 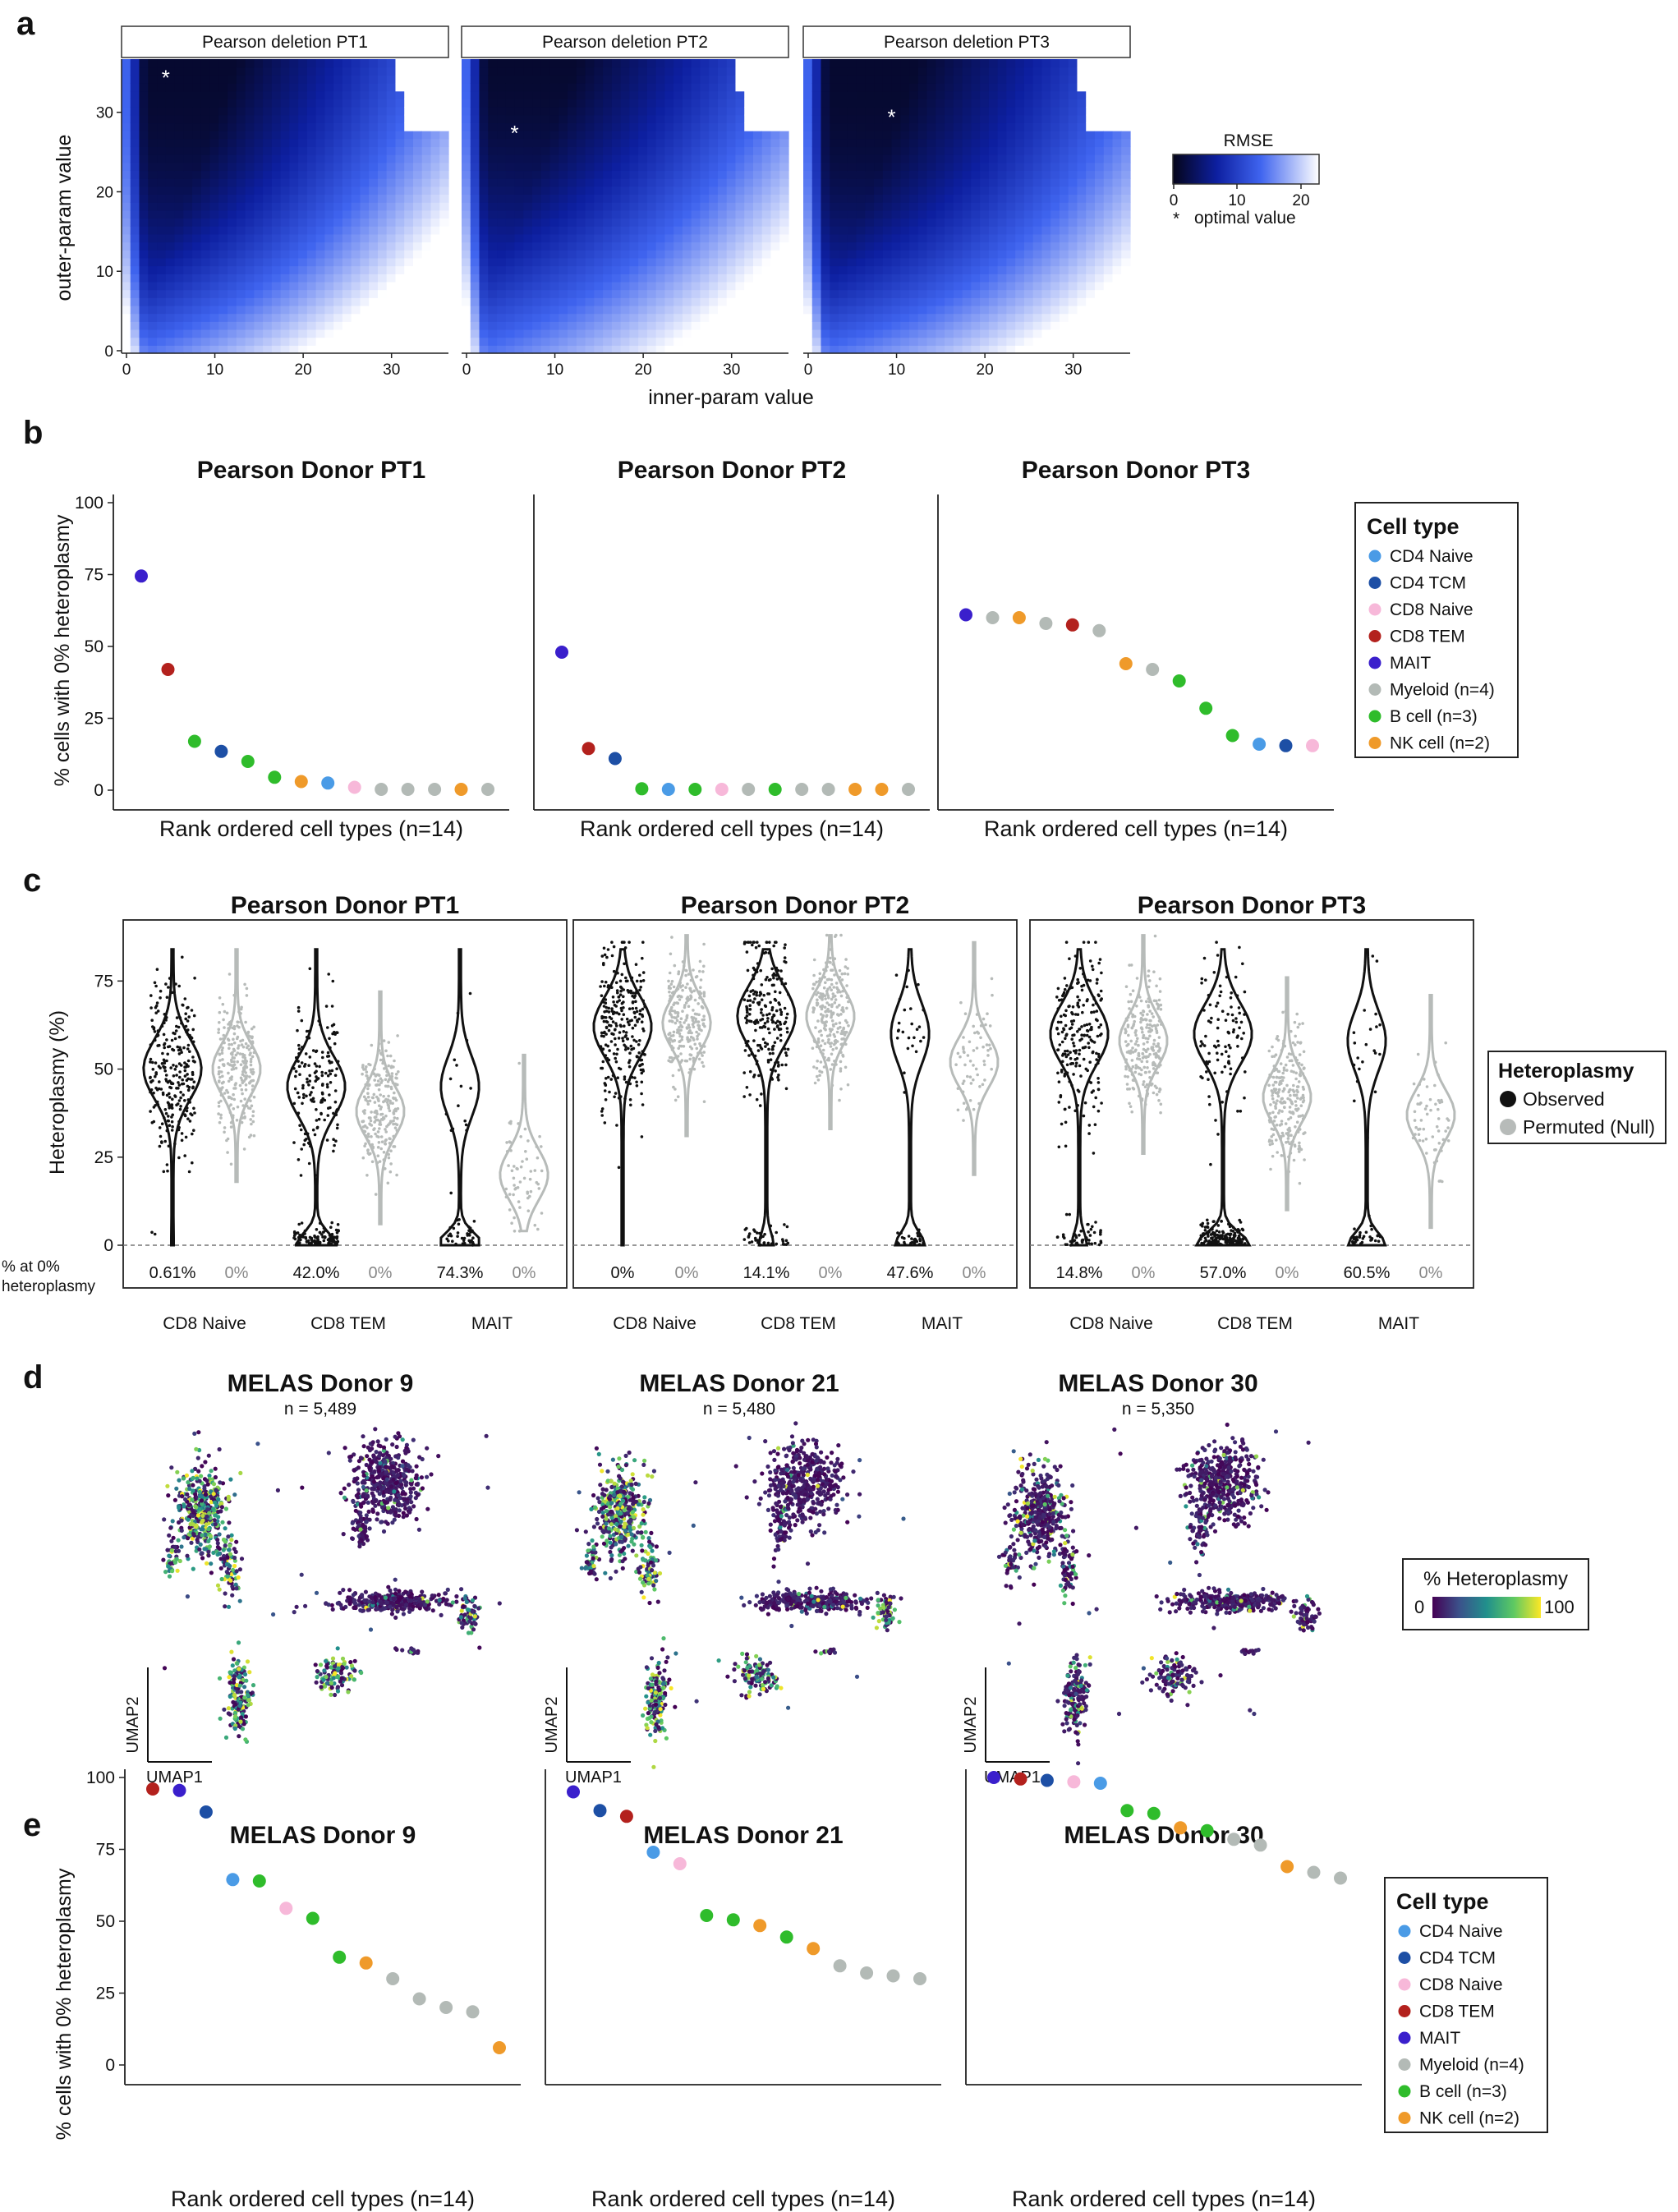 What do you see at coordinates (94, 719) in the screenshot?
I see `dotplot-b-ytick-label: 25` at bounding box center [94, 719].